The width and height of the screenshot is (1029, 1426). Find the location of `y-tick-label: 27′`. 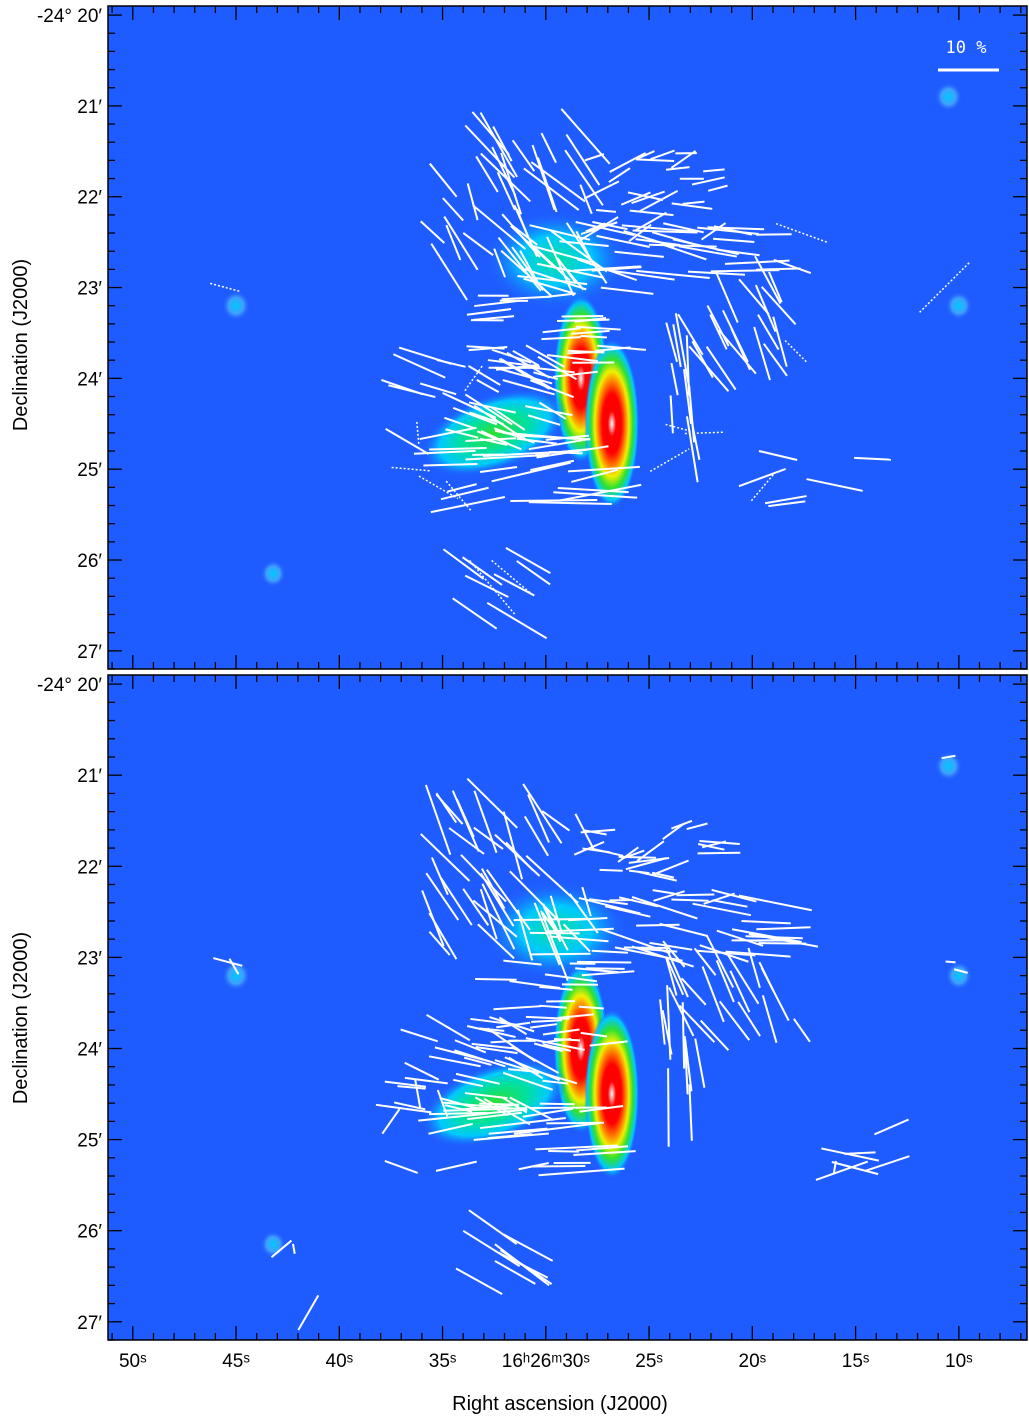

y-tick-label: 27′ is located at coordinates (89, 652).